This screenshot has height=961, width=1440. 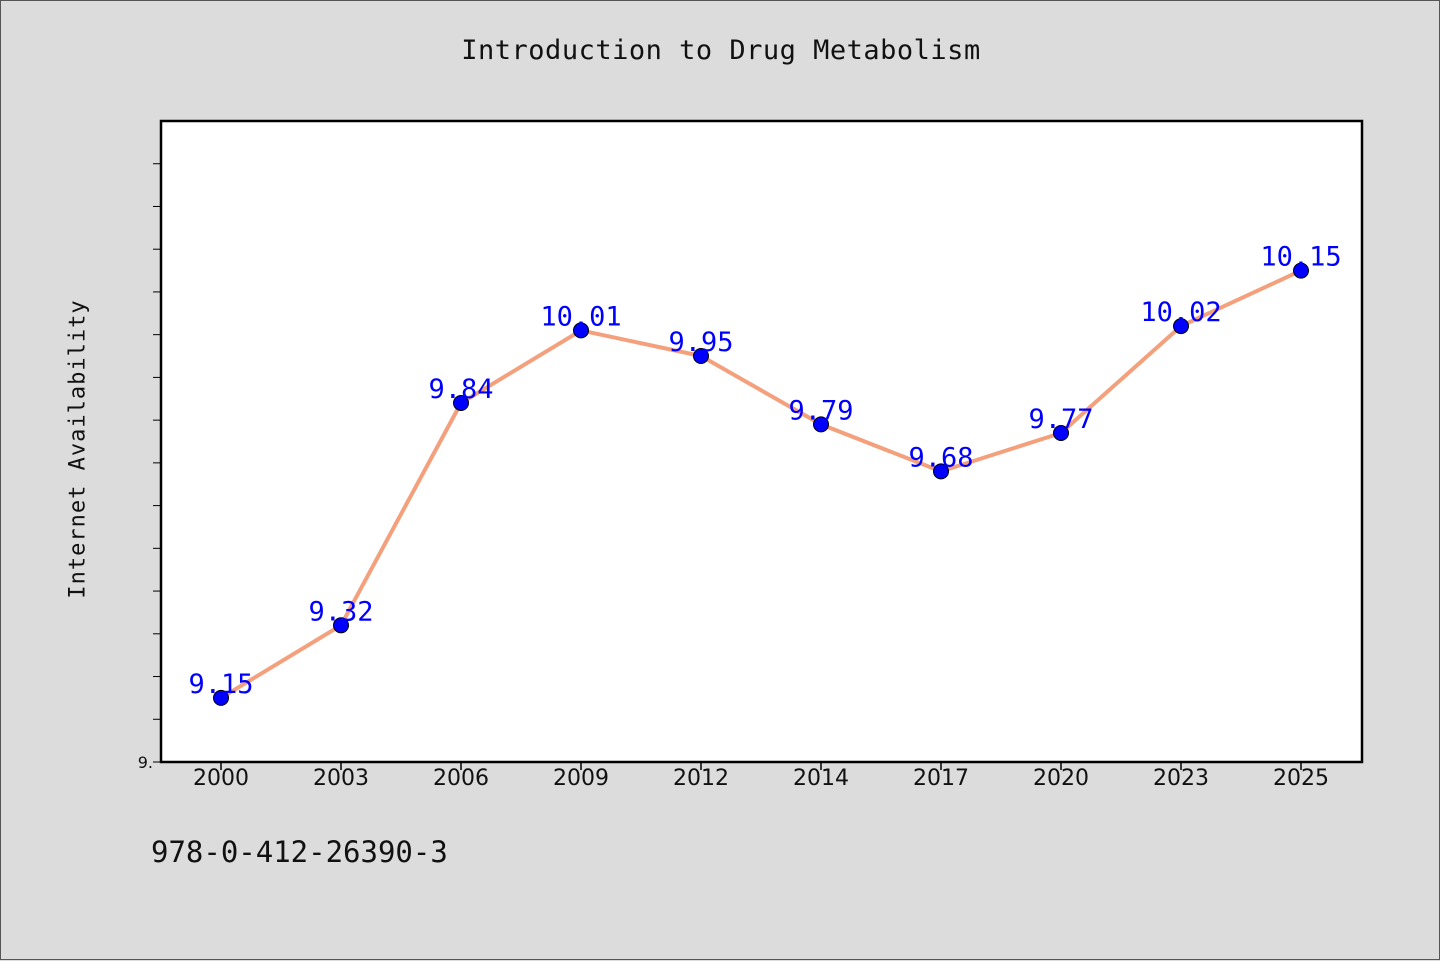 I want to click on chart-title: Introduction to Drug Metabolism, so click(x=721, y=50).